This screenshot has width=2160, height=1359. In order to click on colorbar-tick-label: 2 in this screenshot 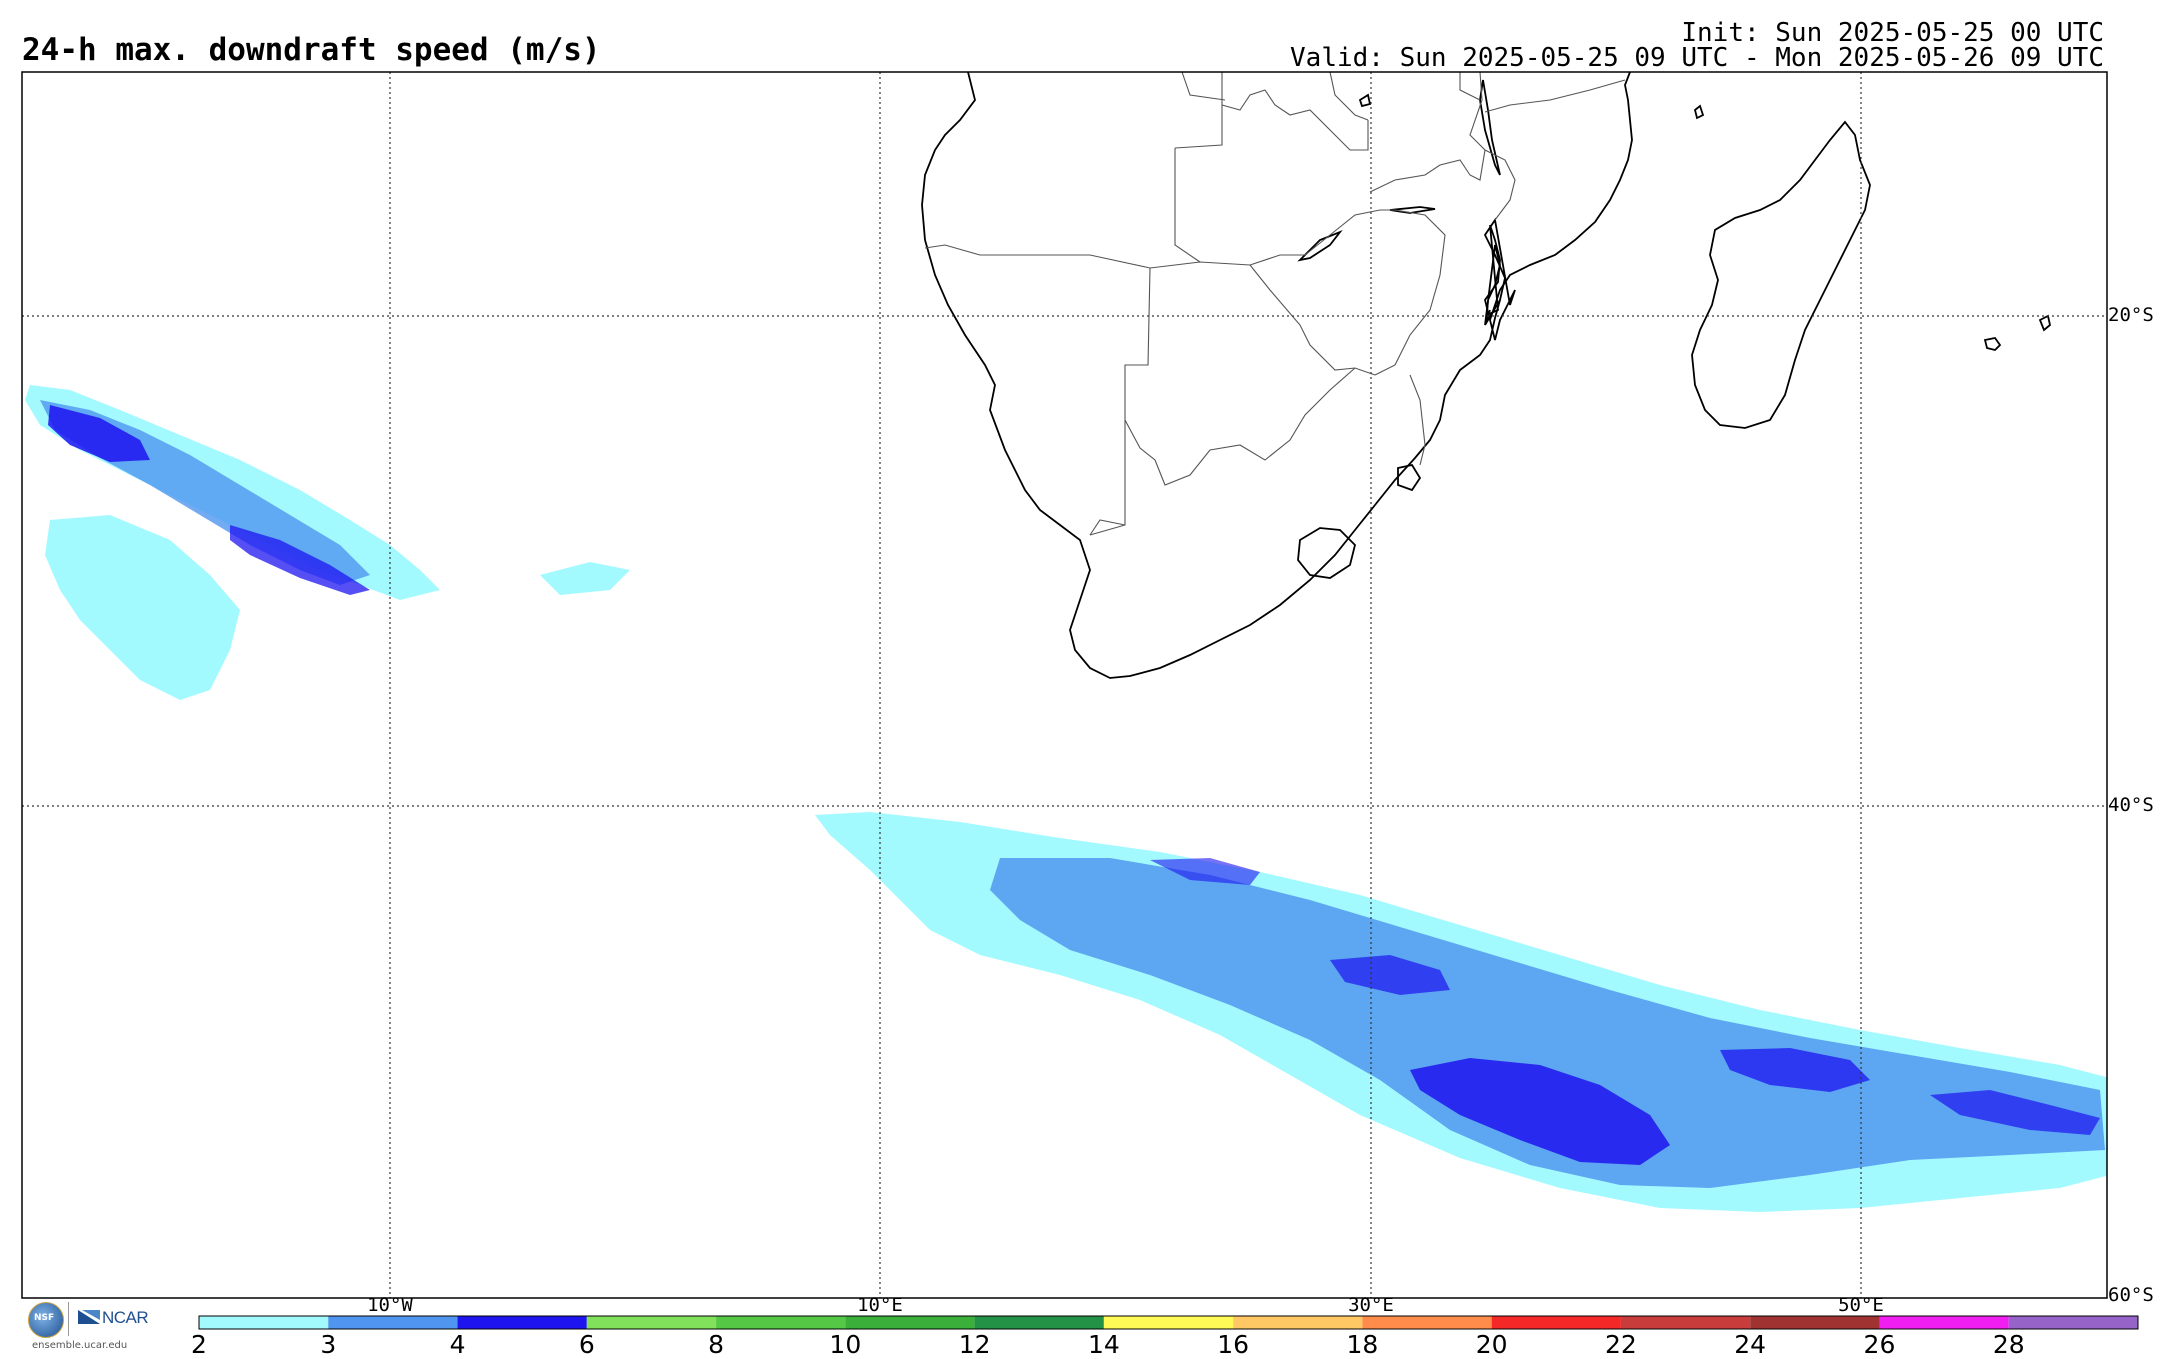, I will do `click(199, 1344)`.